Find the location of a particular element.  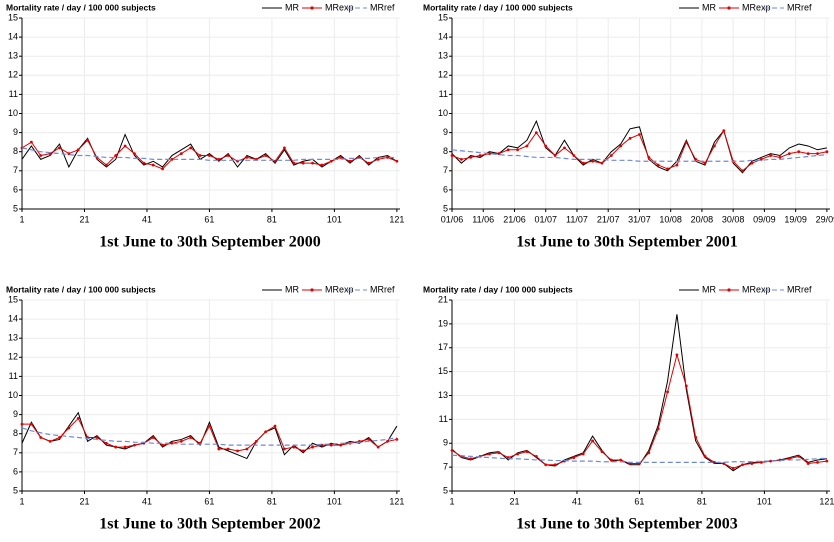

x-tick-label: 41 is located at coordinates (147, 501).